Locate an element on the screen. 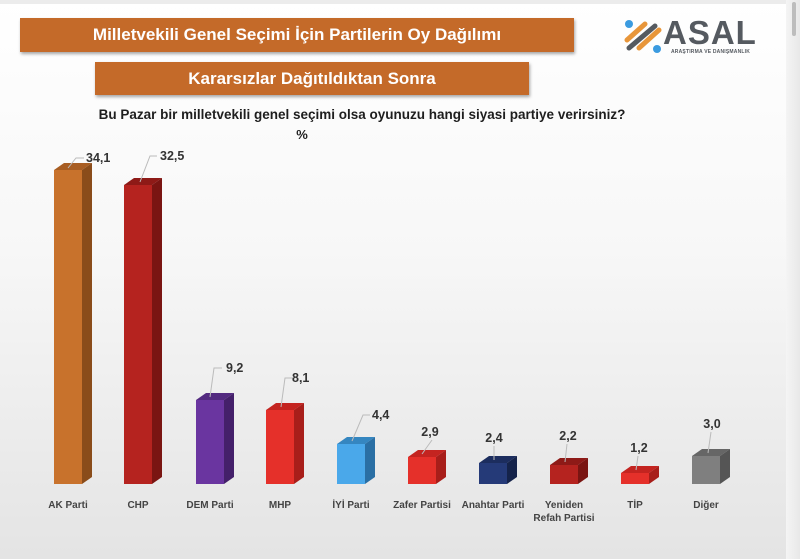 Image resolution: width=800 pixels, height=559 pixels. chart-subtitle: Kararsızlar Dağıtıldıktan Sonra is located at coordinates (312, 78).